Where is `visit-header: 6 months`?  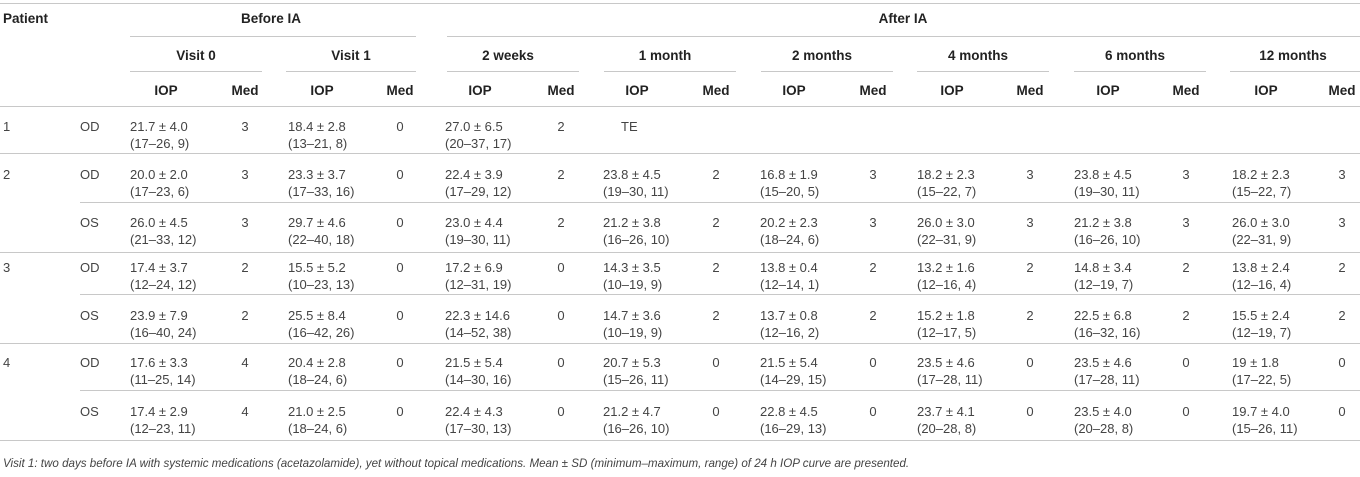
visit-header: 6 months is located at coordinates (1135, 55).